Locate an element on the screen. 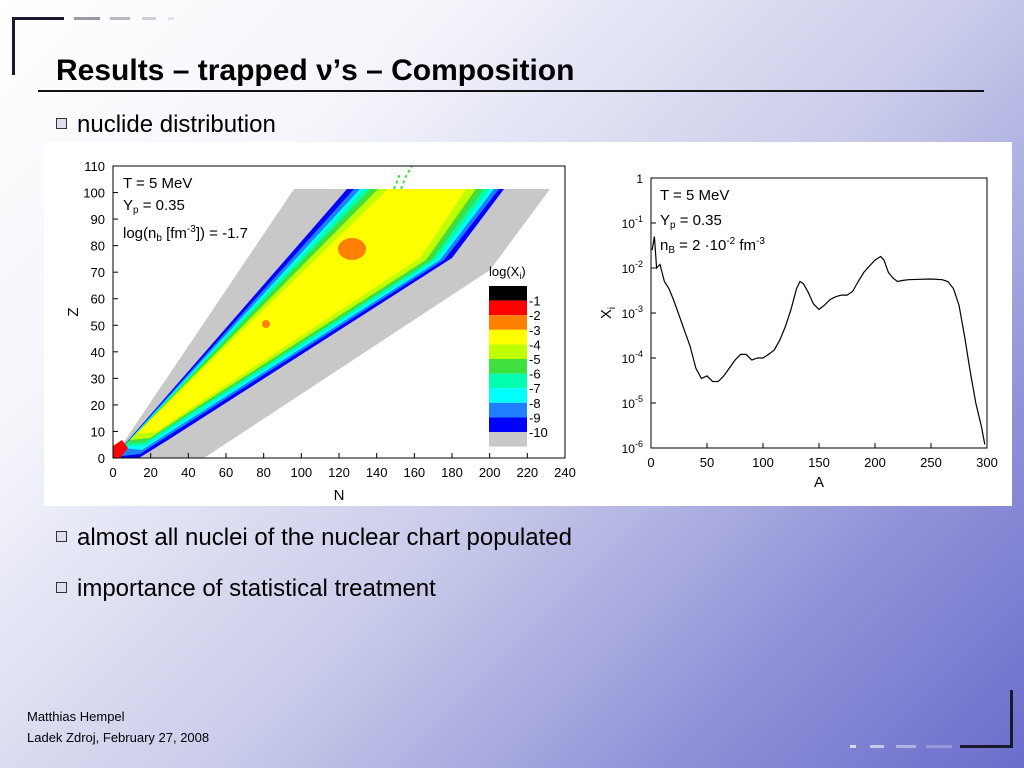 This screenshot has width=1024, height=768. x-tick-label: 100 is located at coordinates (763, 462).